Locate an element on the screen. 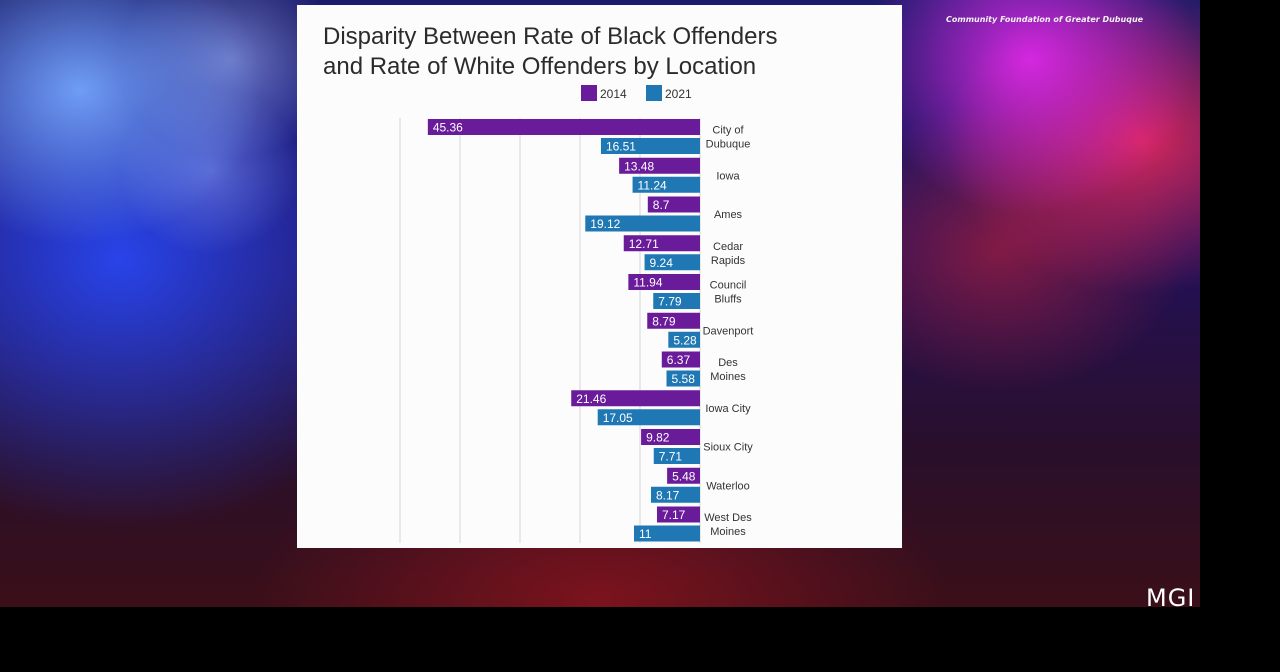 This screenshot has width=1280, height=672. bar-value-label: 11.94 is located at coordinates (647, 283).